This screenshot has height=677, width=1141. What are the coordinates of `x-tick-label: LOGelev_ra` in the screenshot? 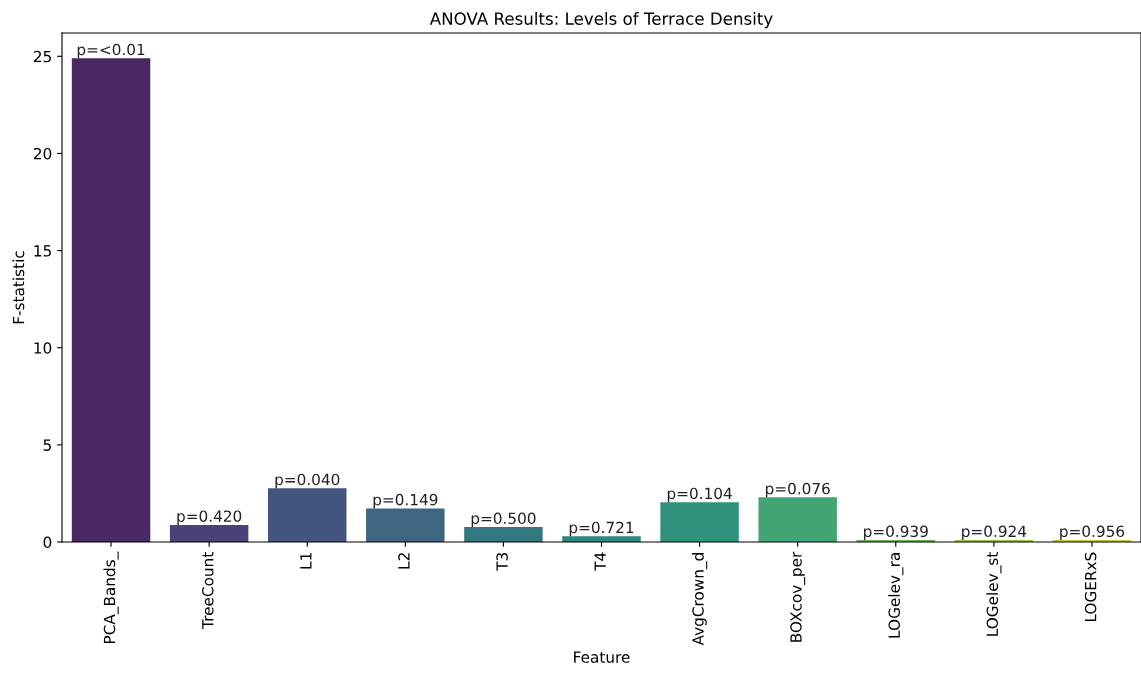 It's located at (896, 595).